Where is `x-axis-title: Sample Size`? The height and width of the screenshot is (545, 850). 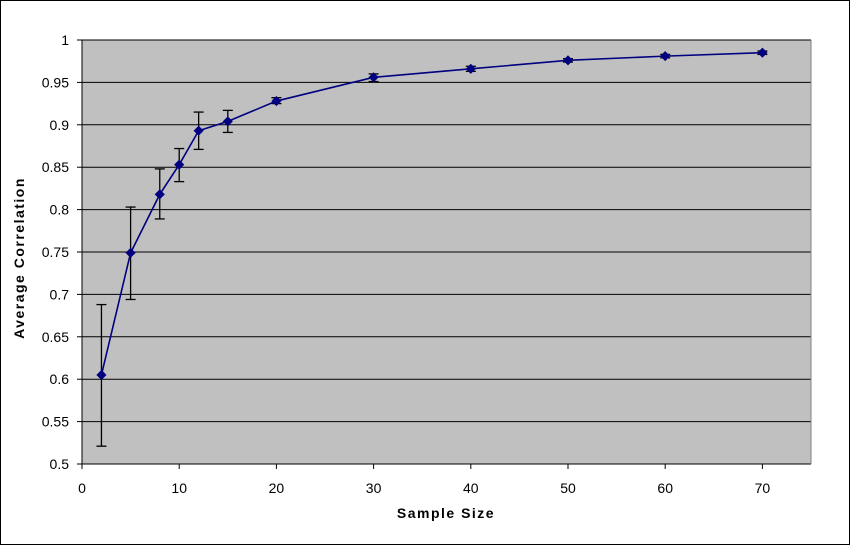 x-axis-title: Sample Size is located at coordinates (446, 513).